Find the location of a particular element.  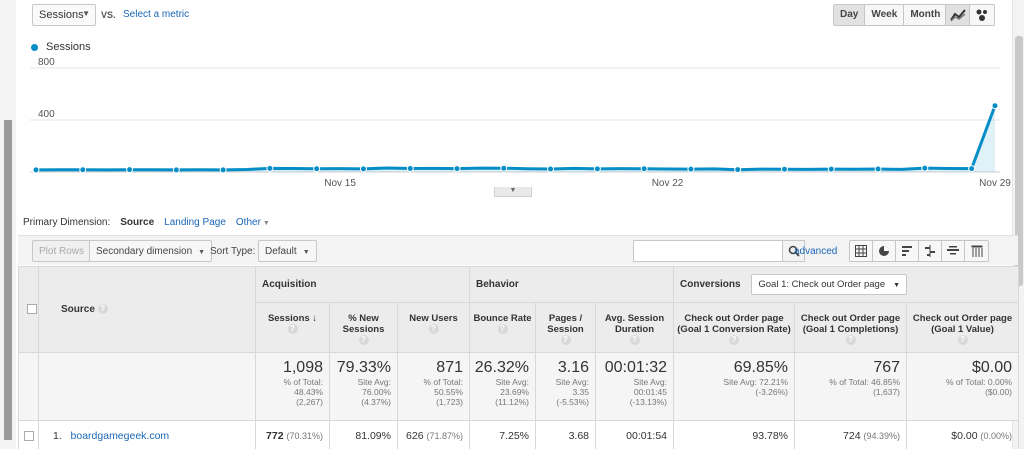

row-source-cell: 1. boardgamegeek.com is located at coordinates (147, 434).